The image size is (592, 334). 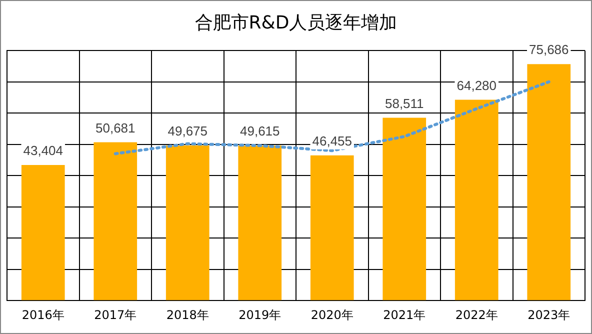 I want to click on x-tick-label: 2020年, so click(x=332, y=315).